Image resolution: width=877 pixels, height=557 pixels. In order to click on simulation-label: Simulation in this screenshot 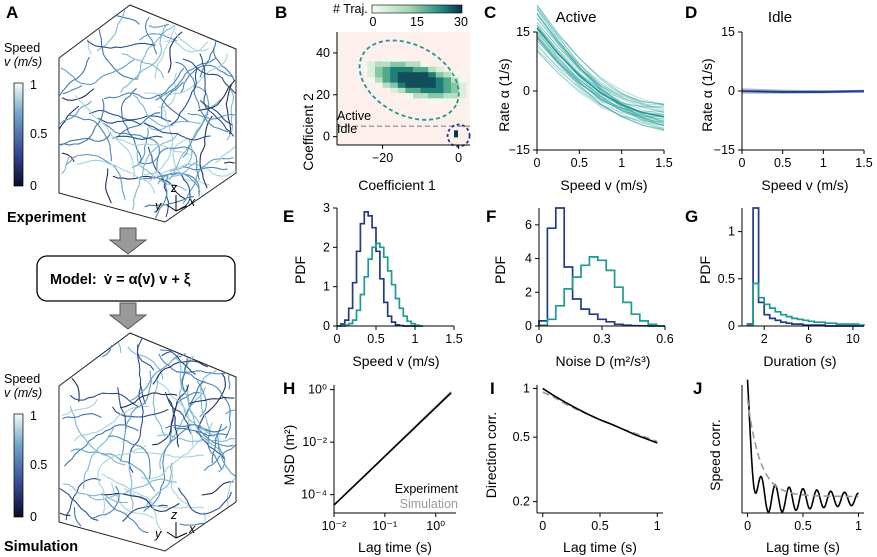, I will do `click(41, 547)`.